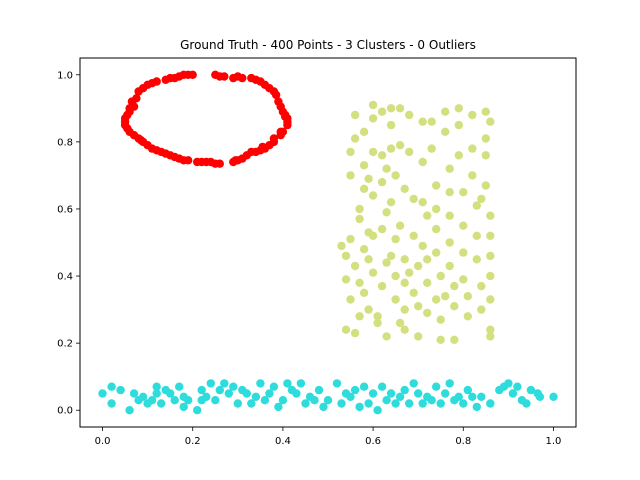 This screenshot has width=640, height=480. I want to click on y-tick-label: 0.4, so click(65, 277).